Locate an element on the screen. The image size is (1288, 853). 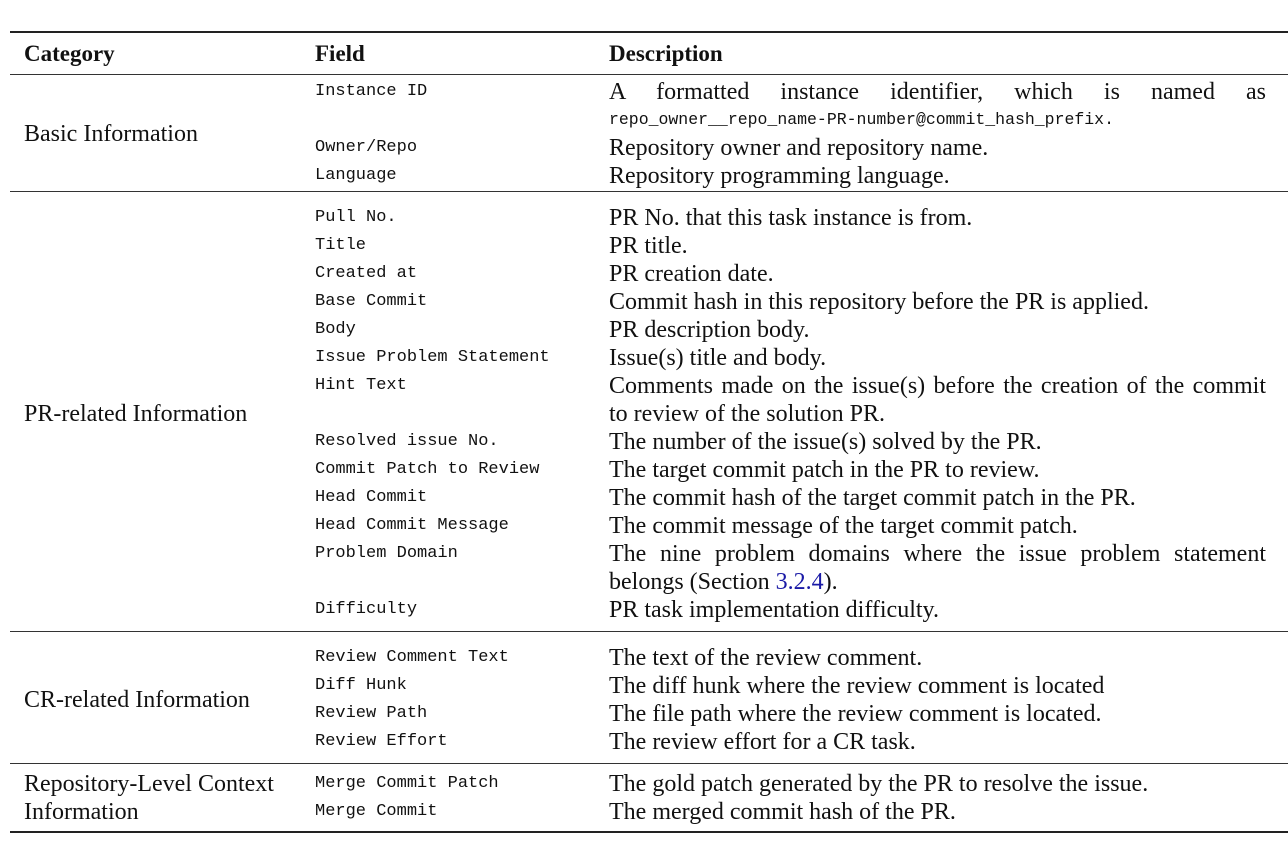
bottom-rule is located at coordinates (649, 832).